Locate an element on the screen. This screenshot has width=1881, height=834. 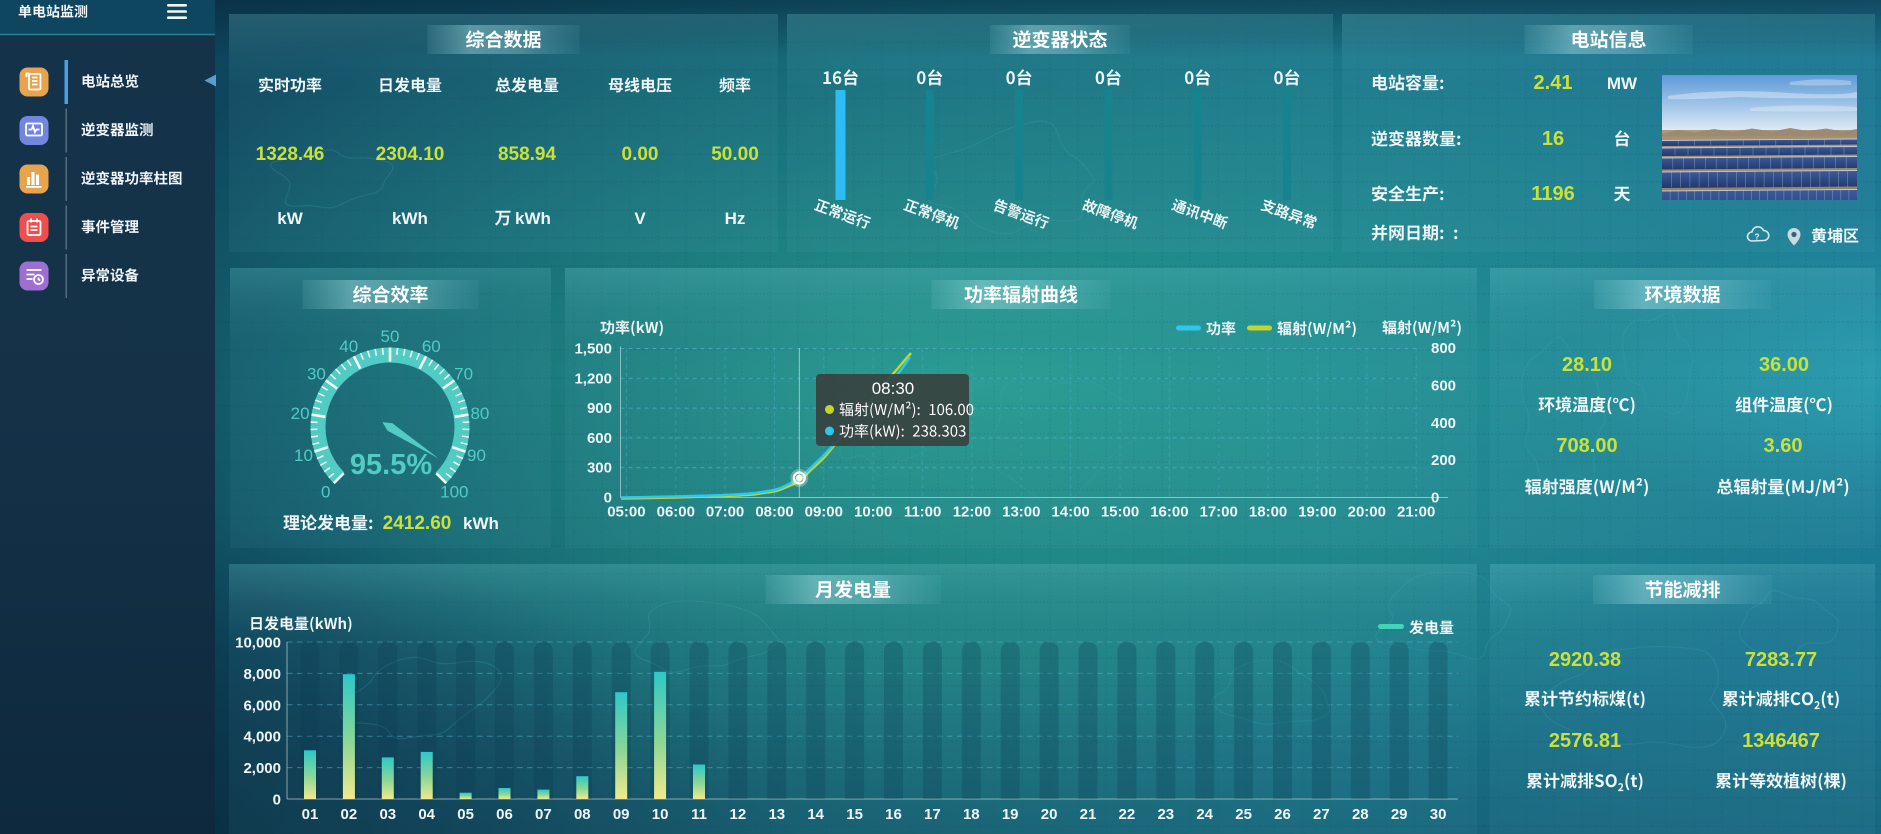
svg-text: 14 is located at coordinates (815, 814).